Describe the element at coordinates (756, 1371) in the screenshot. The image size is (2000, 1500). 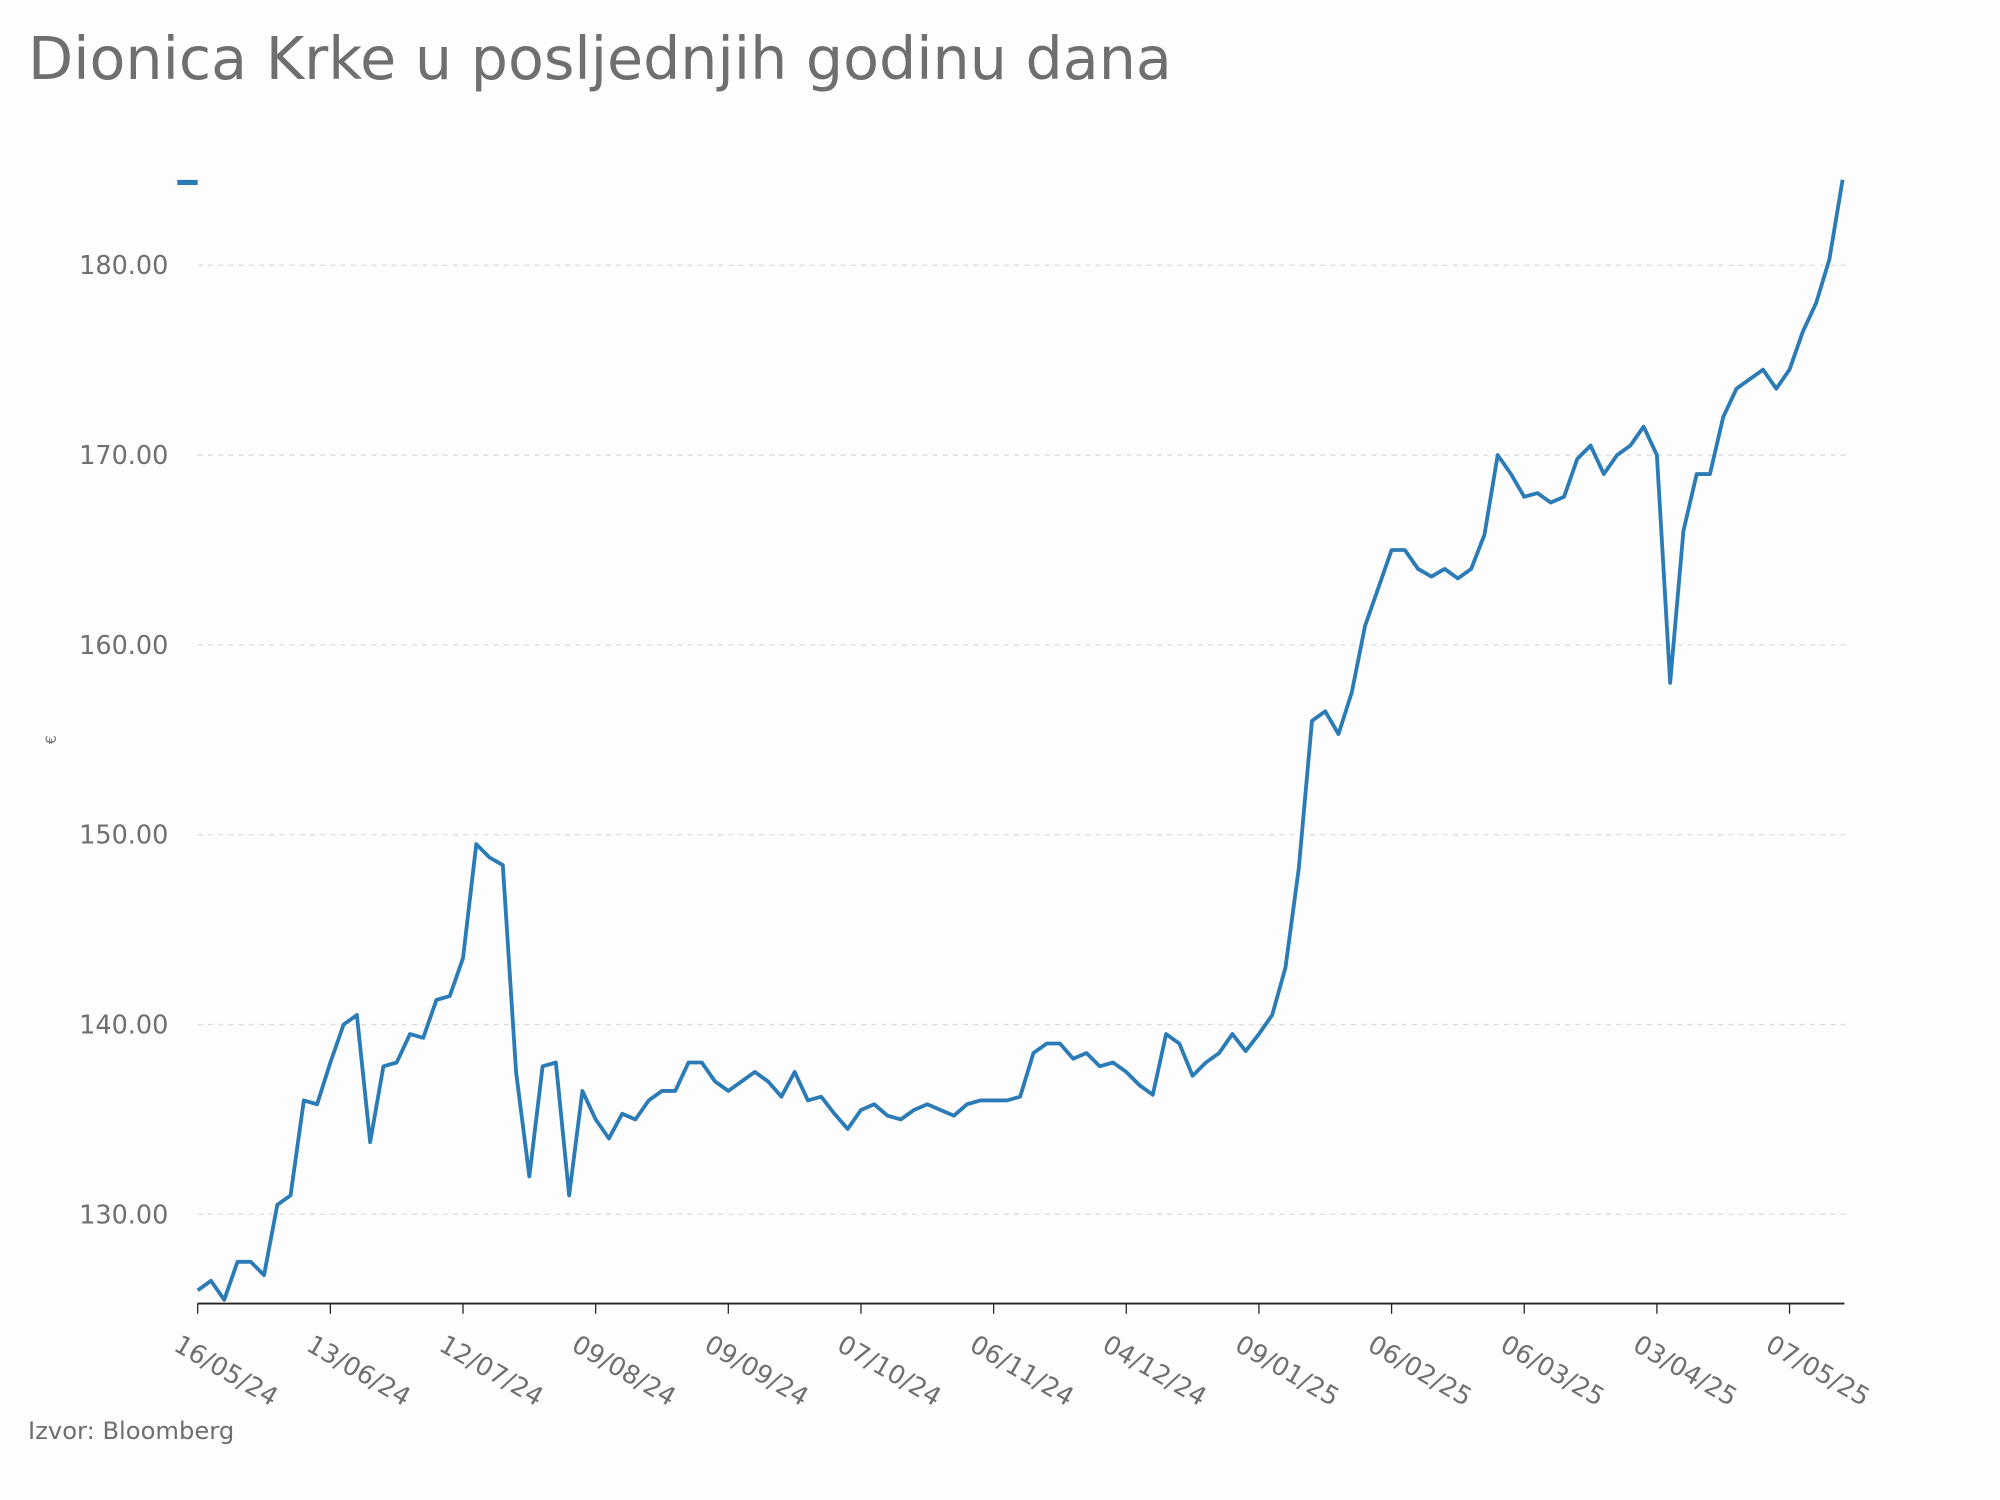
I see `x-tick-label: 09/09/24` at that location.